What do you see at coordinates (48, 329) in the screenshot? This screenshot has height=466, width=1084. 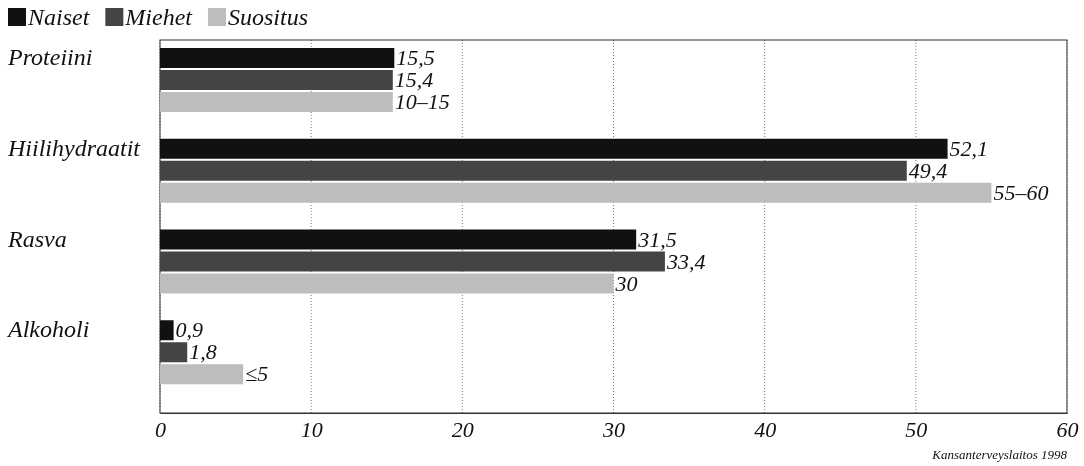 I see `y-tick-label: Alkoholi` at bounding box center [48, 329].